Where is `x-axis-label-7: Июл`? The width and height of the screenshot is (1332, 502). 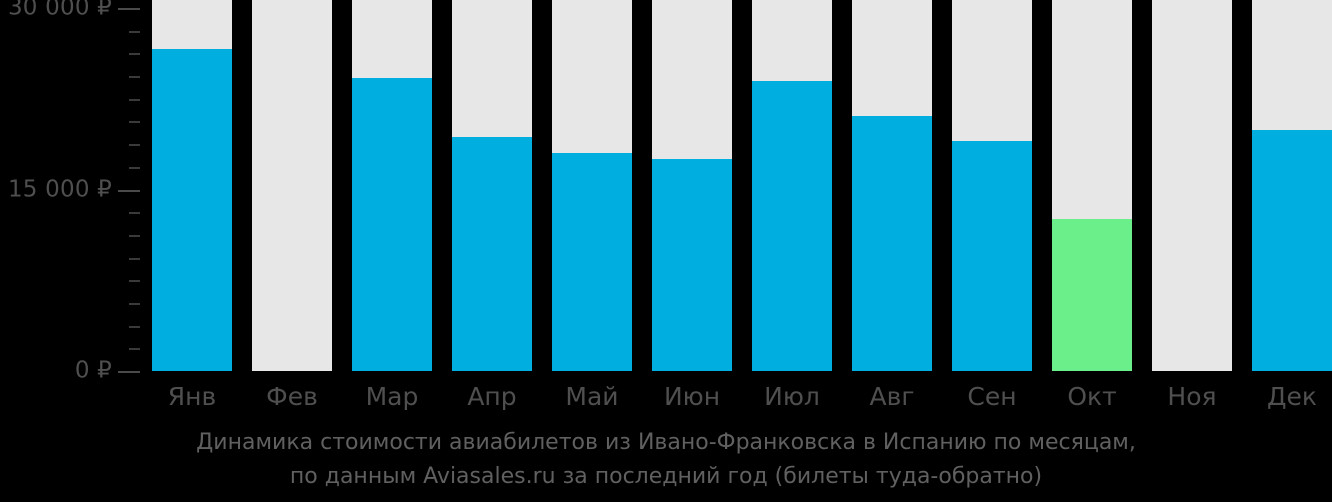
x-axis-label-7: Июл is located at coordinates (792, 396).